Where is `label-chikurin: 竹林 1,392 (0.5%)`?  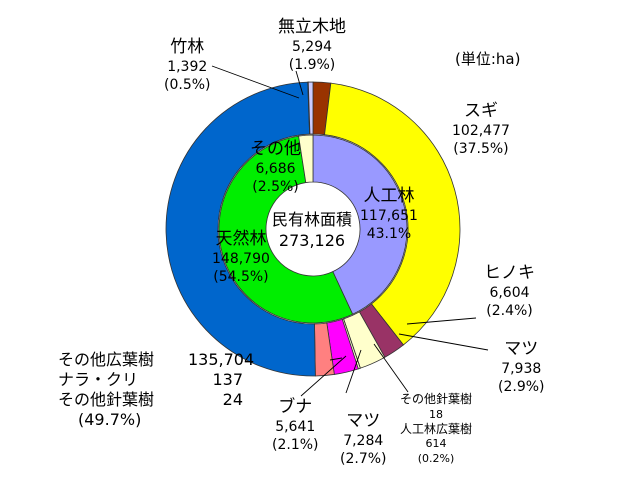 label-chikurin: 竹林 1,392 (0.5%) is located at coordinates (187, 65).